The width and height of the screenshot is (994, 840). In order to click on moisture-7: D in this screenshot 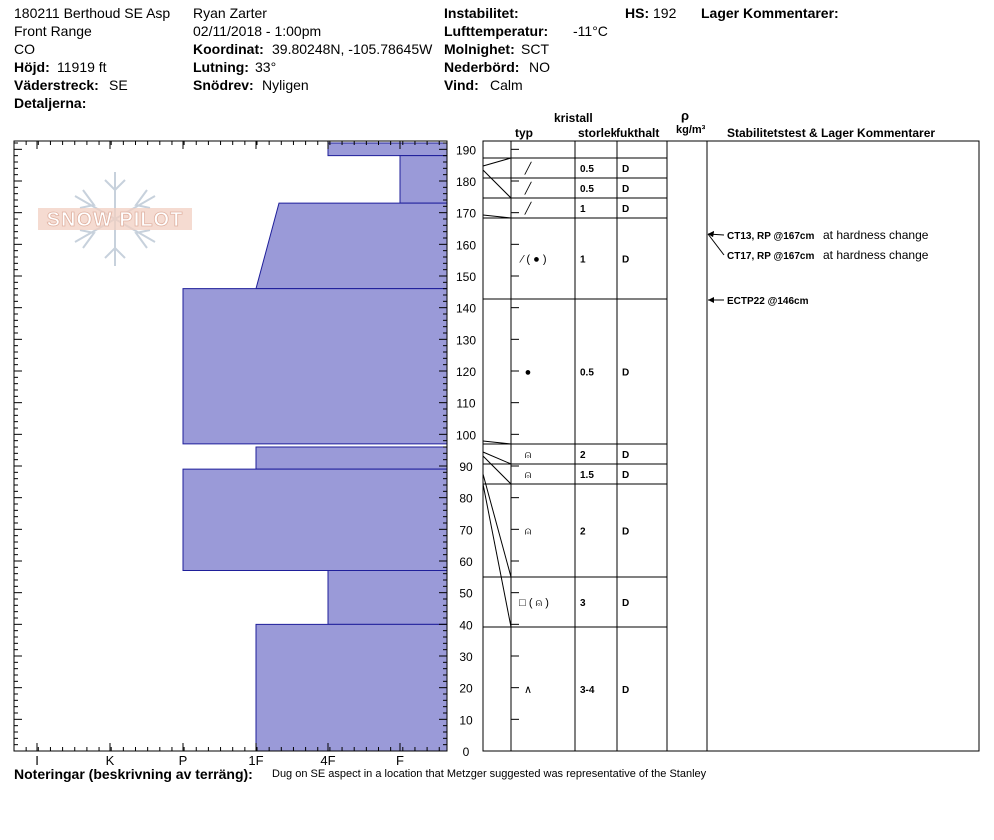, I will do `click(625, 532)`.